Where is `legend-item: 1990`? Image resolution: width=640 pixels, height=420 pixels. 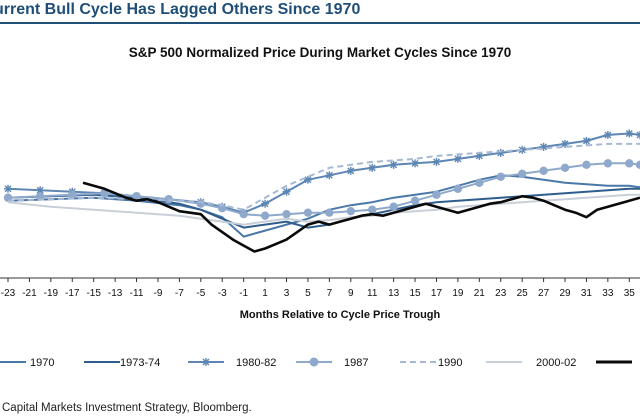
legend-item: 1990 is located at coordinates (431, 363).